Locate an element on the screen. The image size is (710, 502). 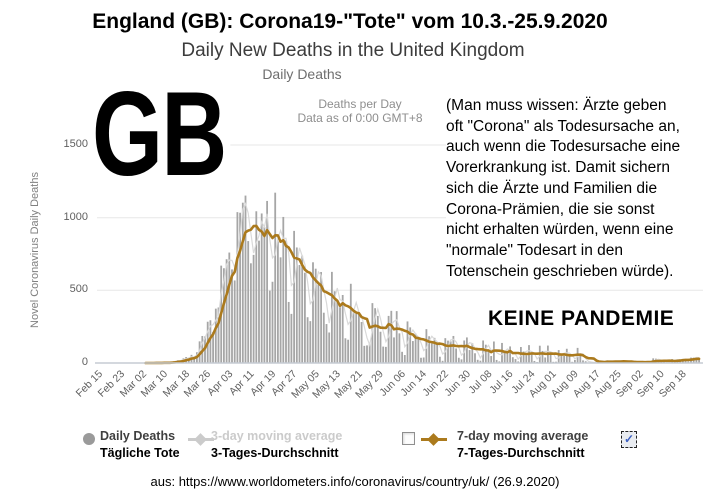
checked-checkbox-icon: ✓ is located at coordinates (629, 439).